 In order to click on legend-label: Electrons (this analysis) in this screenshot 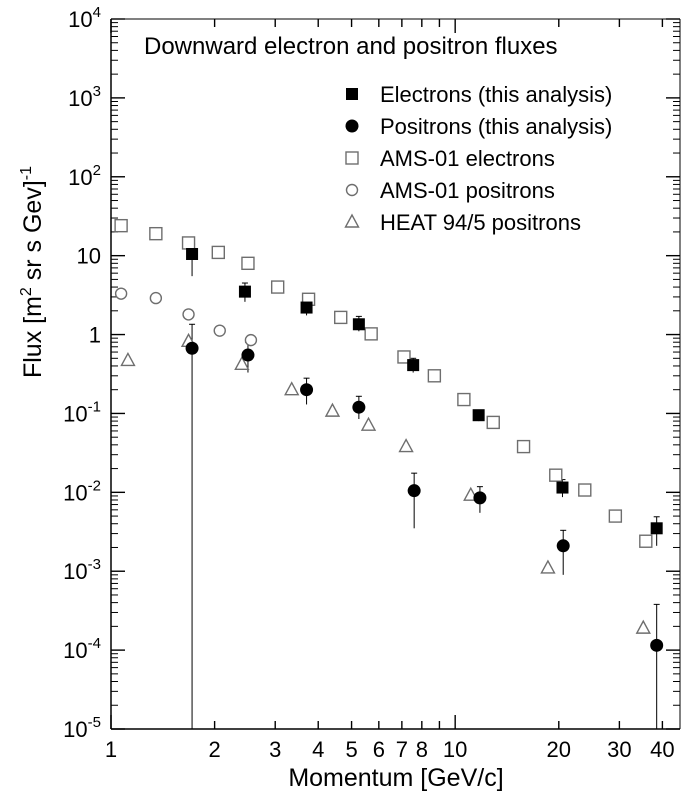, I will do `click(496, 94)`.